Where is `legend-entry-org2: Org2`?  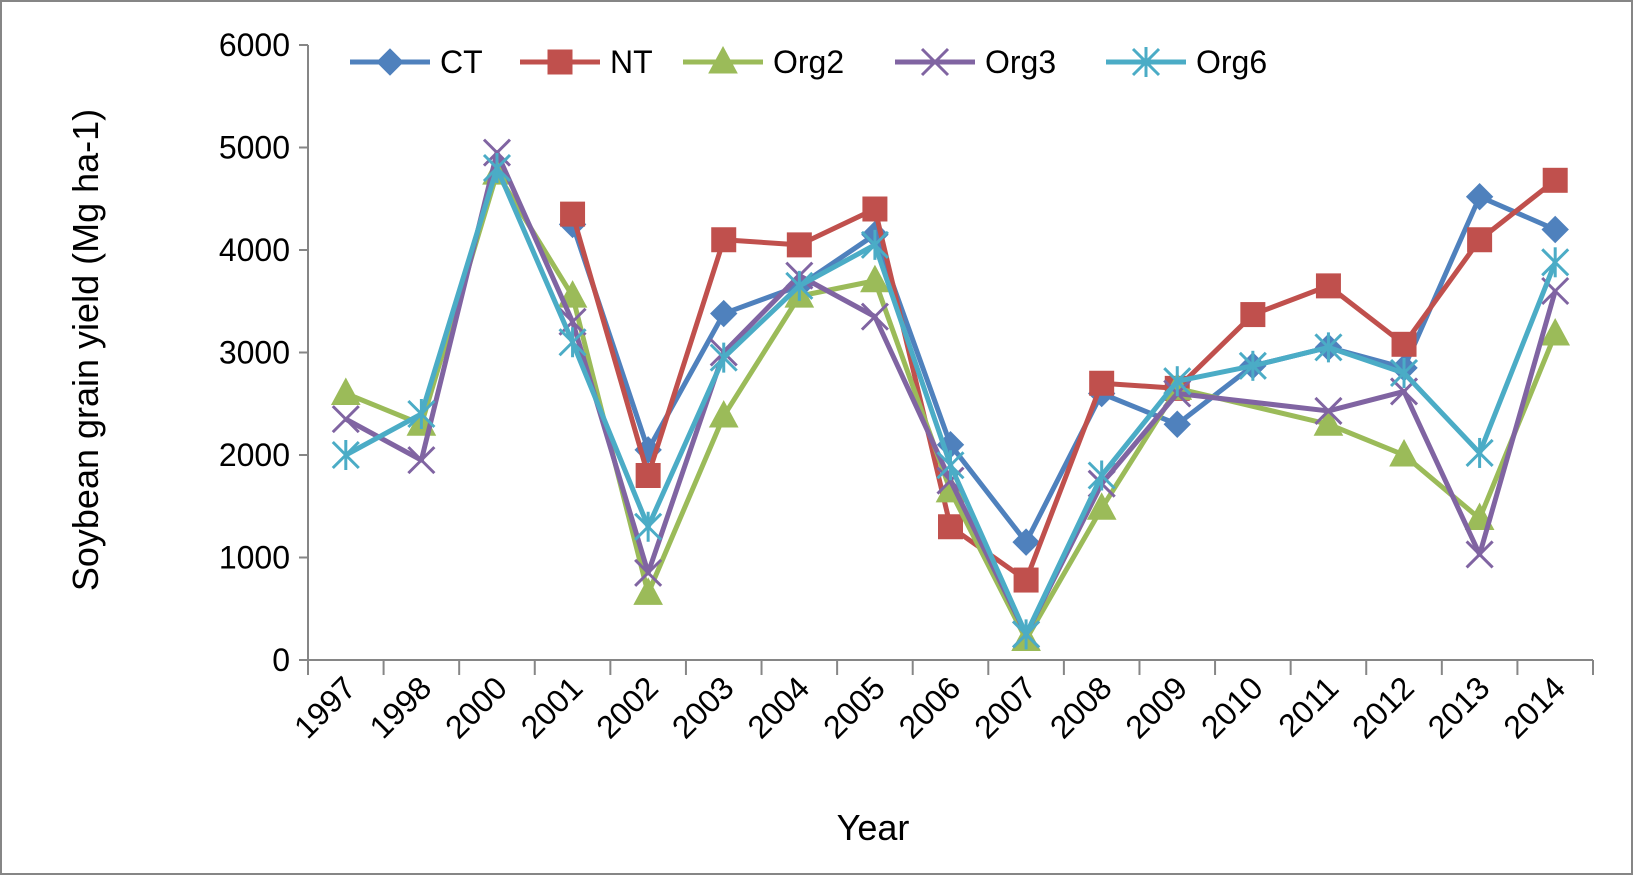
legend-entry-org2: Org2 is located at coordinates (763, 62).